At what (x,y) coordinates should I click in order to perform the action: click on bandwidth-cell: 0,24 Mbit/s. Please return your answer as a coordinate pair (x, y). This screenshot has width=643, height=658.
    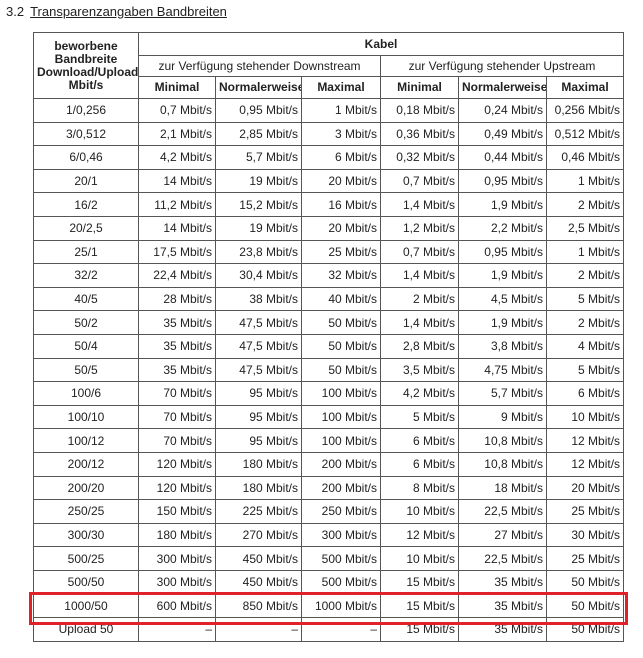
    Looking at the image, I should click on (502, 110).